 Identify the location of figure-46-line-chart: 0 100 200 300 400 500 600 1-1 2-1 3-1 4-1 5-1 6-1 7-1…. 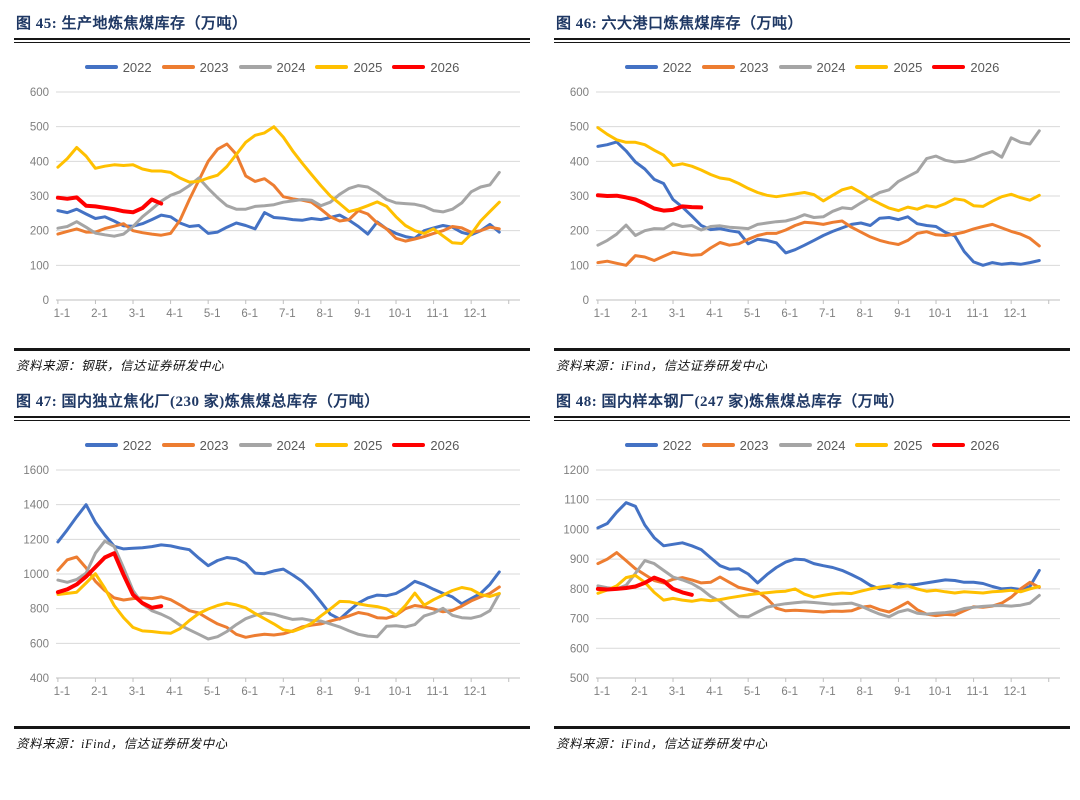
(815, 203).